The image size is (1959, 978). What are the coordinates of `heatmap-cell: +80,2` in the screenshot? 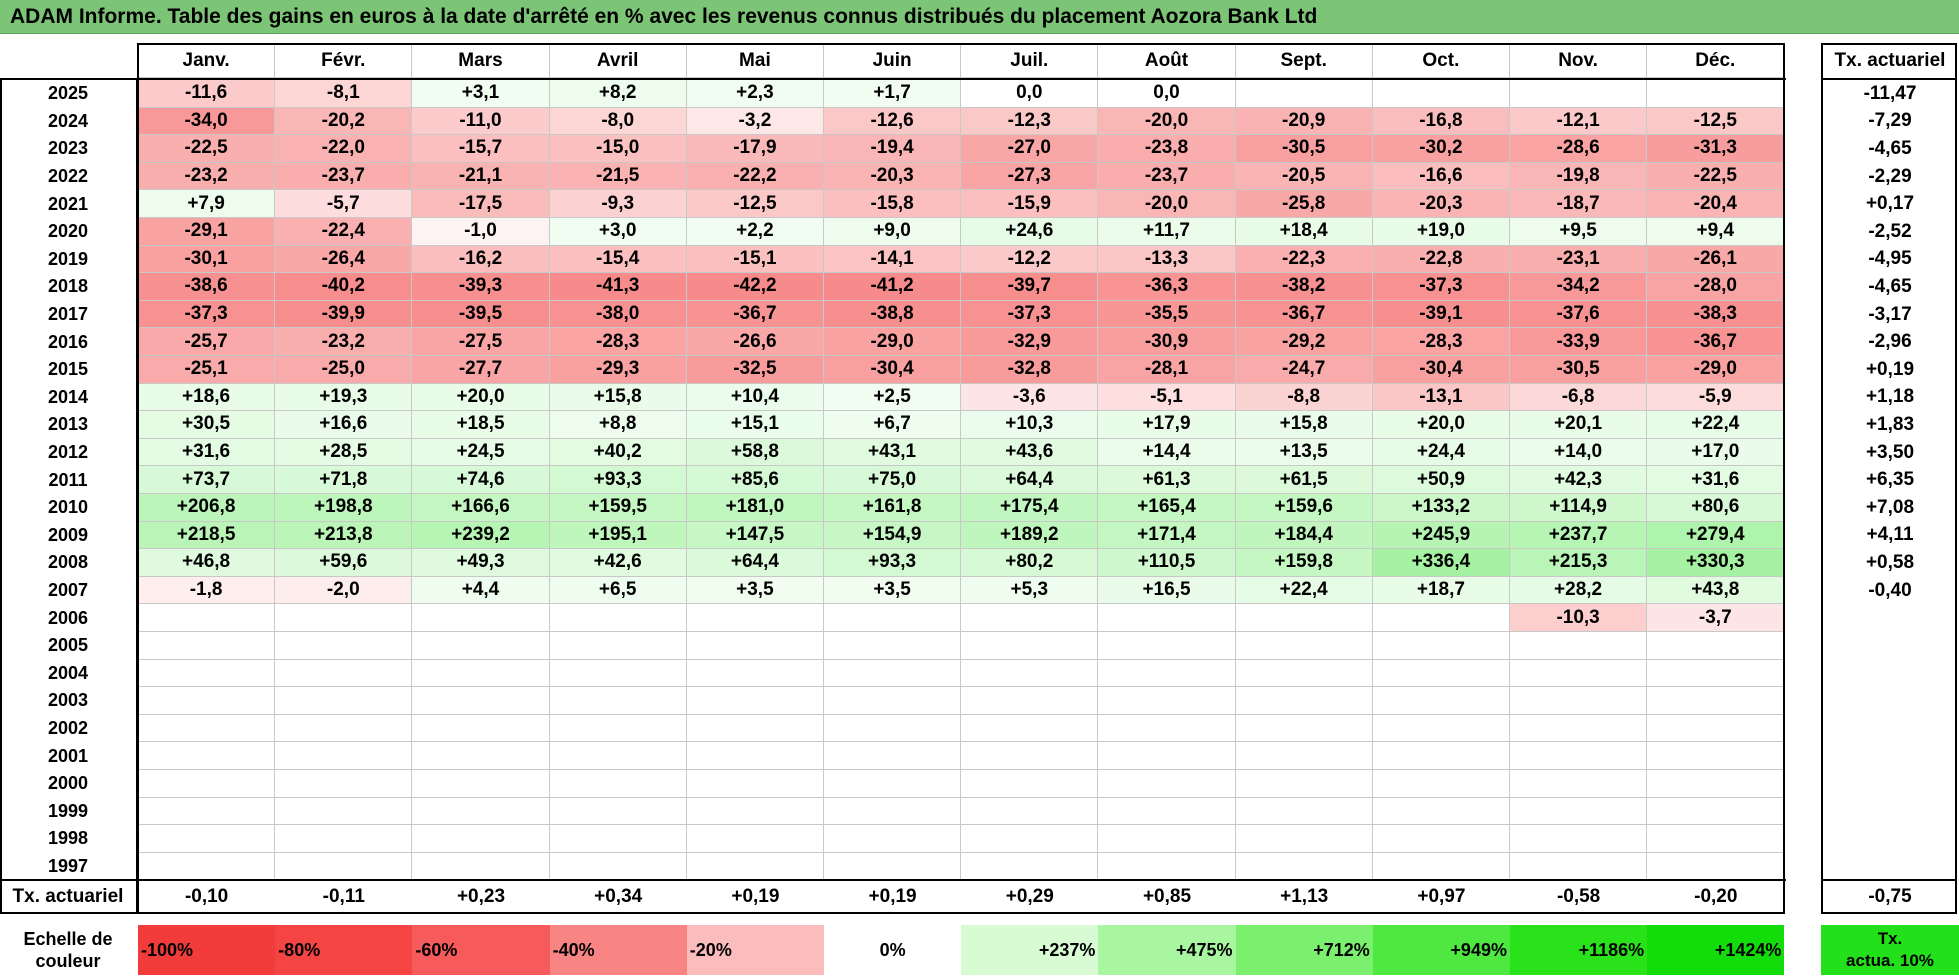 It's located at (1030, 563).